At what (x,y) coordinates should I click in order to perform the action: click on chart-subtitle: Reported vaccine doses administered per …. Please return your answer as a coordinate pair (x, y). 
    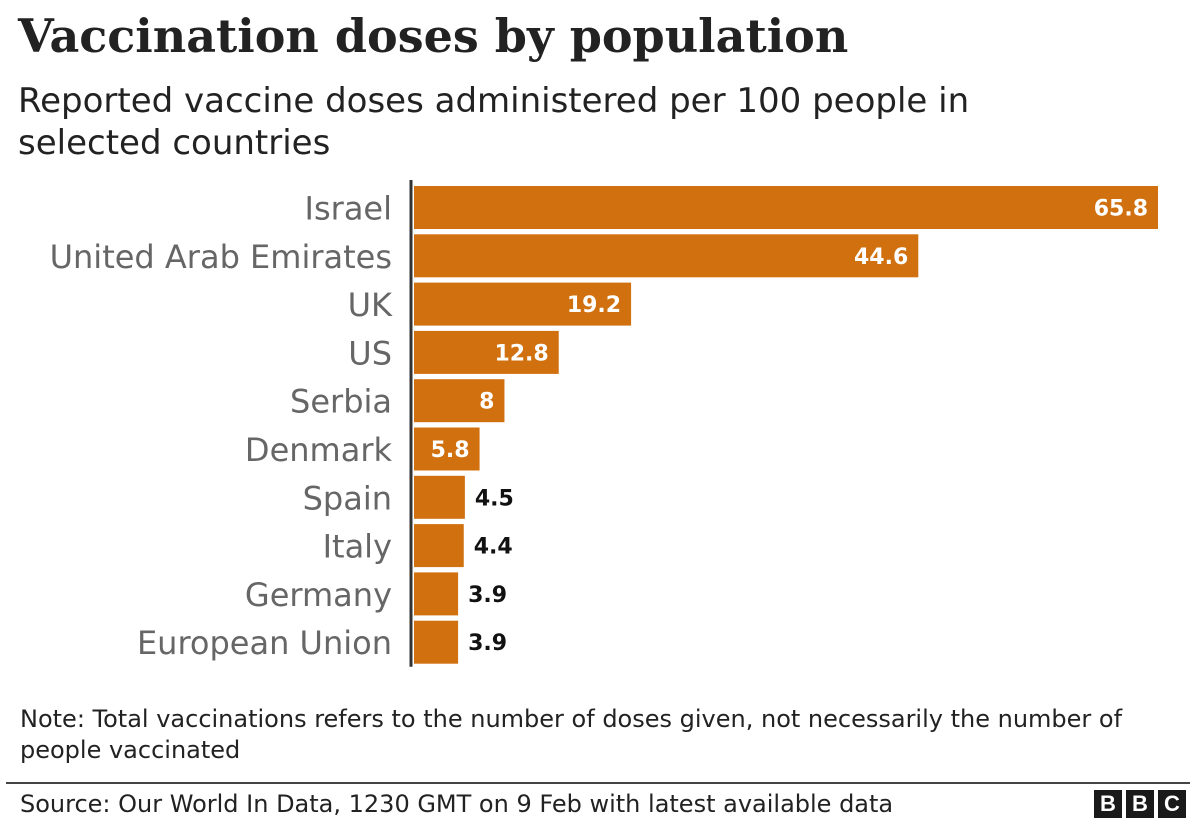
    Looking at the image, I should click on (494, 122).